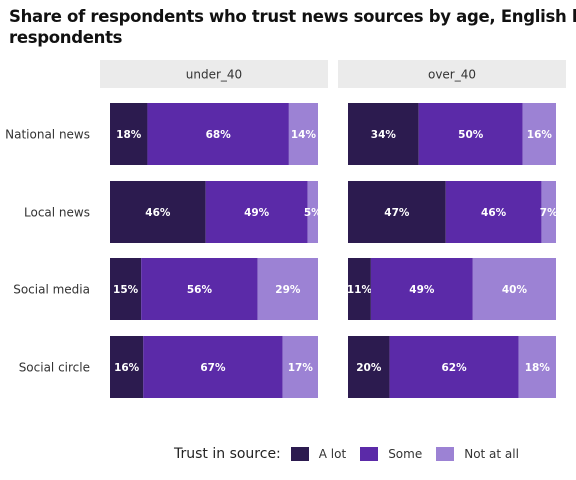  I want to click on data-label-over-40-local-news-not-at-all: 7%, so click(549, 213).